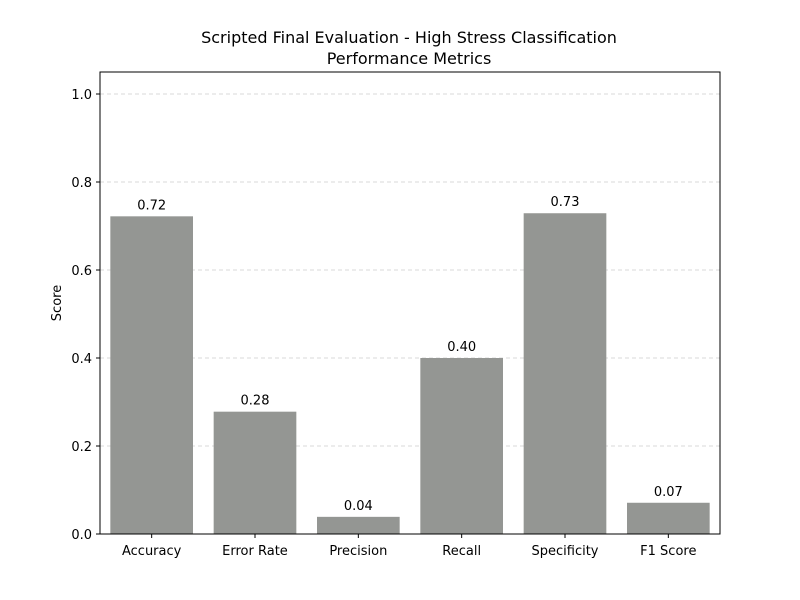  I want to click on y-tick-label: 0.8, so click(81, 183).